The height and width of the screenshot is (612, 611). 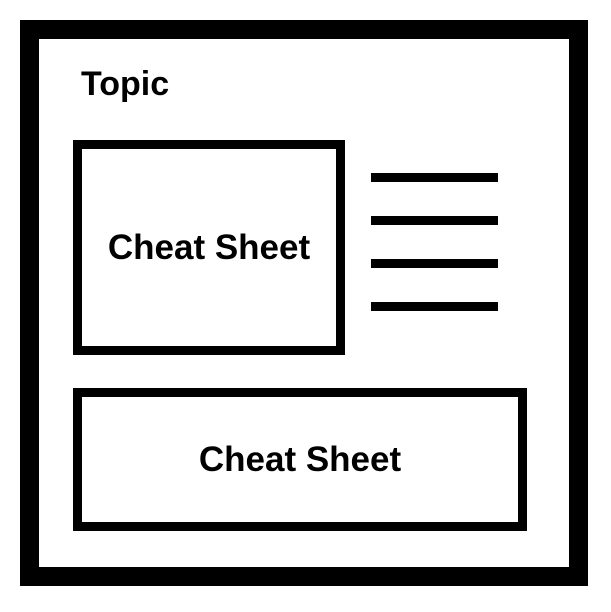 I want to click on text-lines-placeholder, so click(x=434, y=243).